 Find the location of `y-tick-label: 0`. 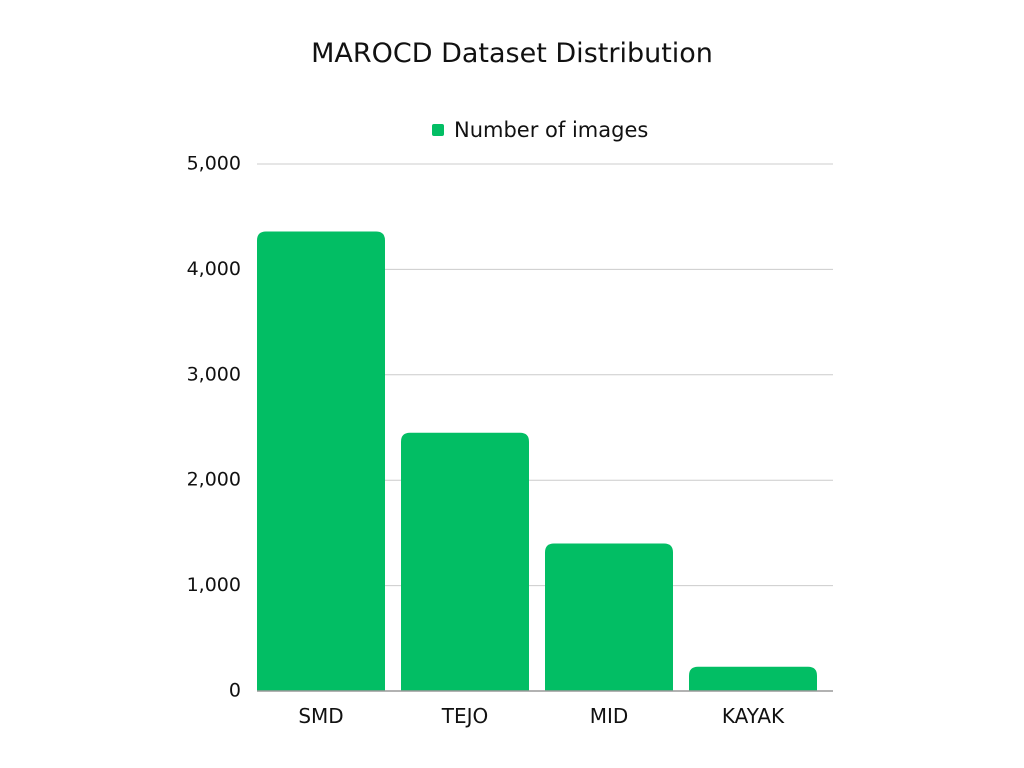

y-tick-label: 0 is located at coordinates (235, 691).